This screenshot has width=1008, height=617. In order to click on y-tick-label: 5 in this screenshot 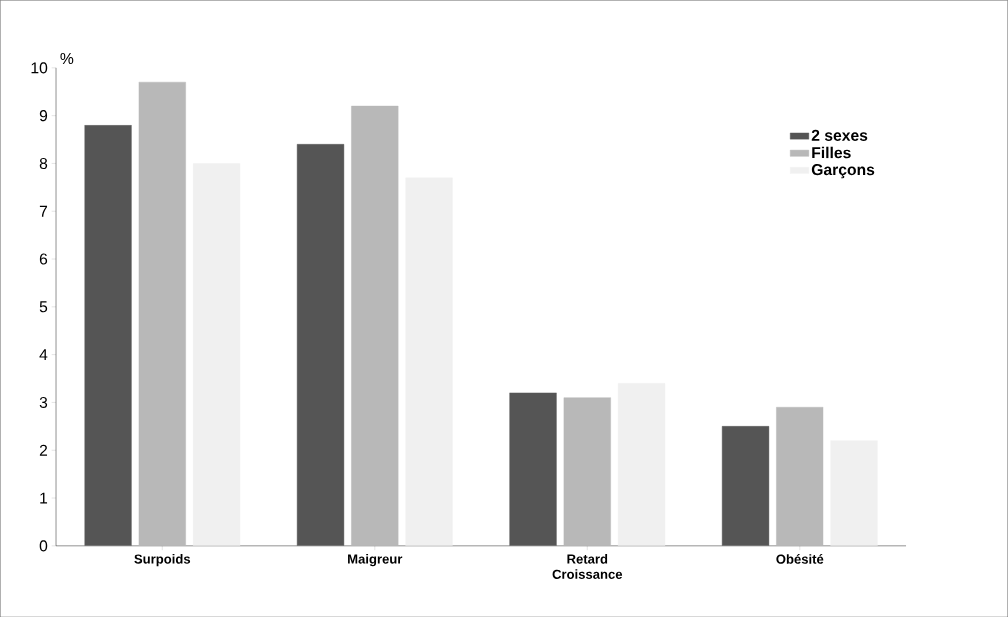, I will do `click(43, 307)`.